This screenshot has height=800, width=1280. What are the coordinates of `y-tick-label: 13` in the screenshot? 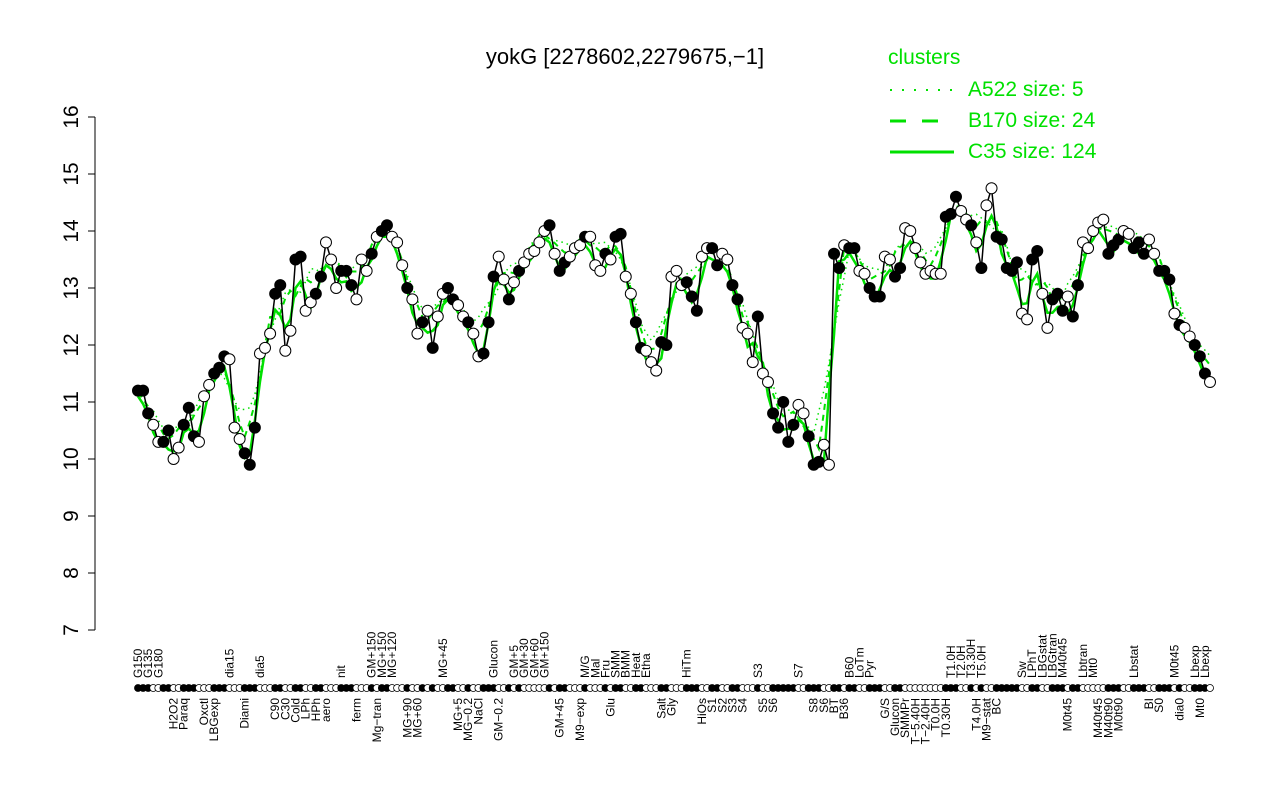 It's located at (71, 287).